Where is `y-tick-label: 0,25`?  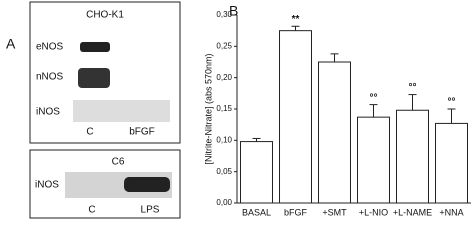
y-tick-label: 0,25 is located at coordinates (224, 45).